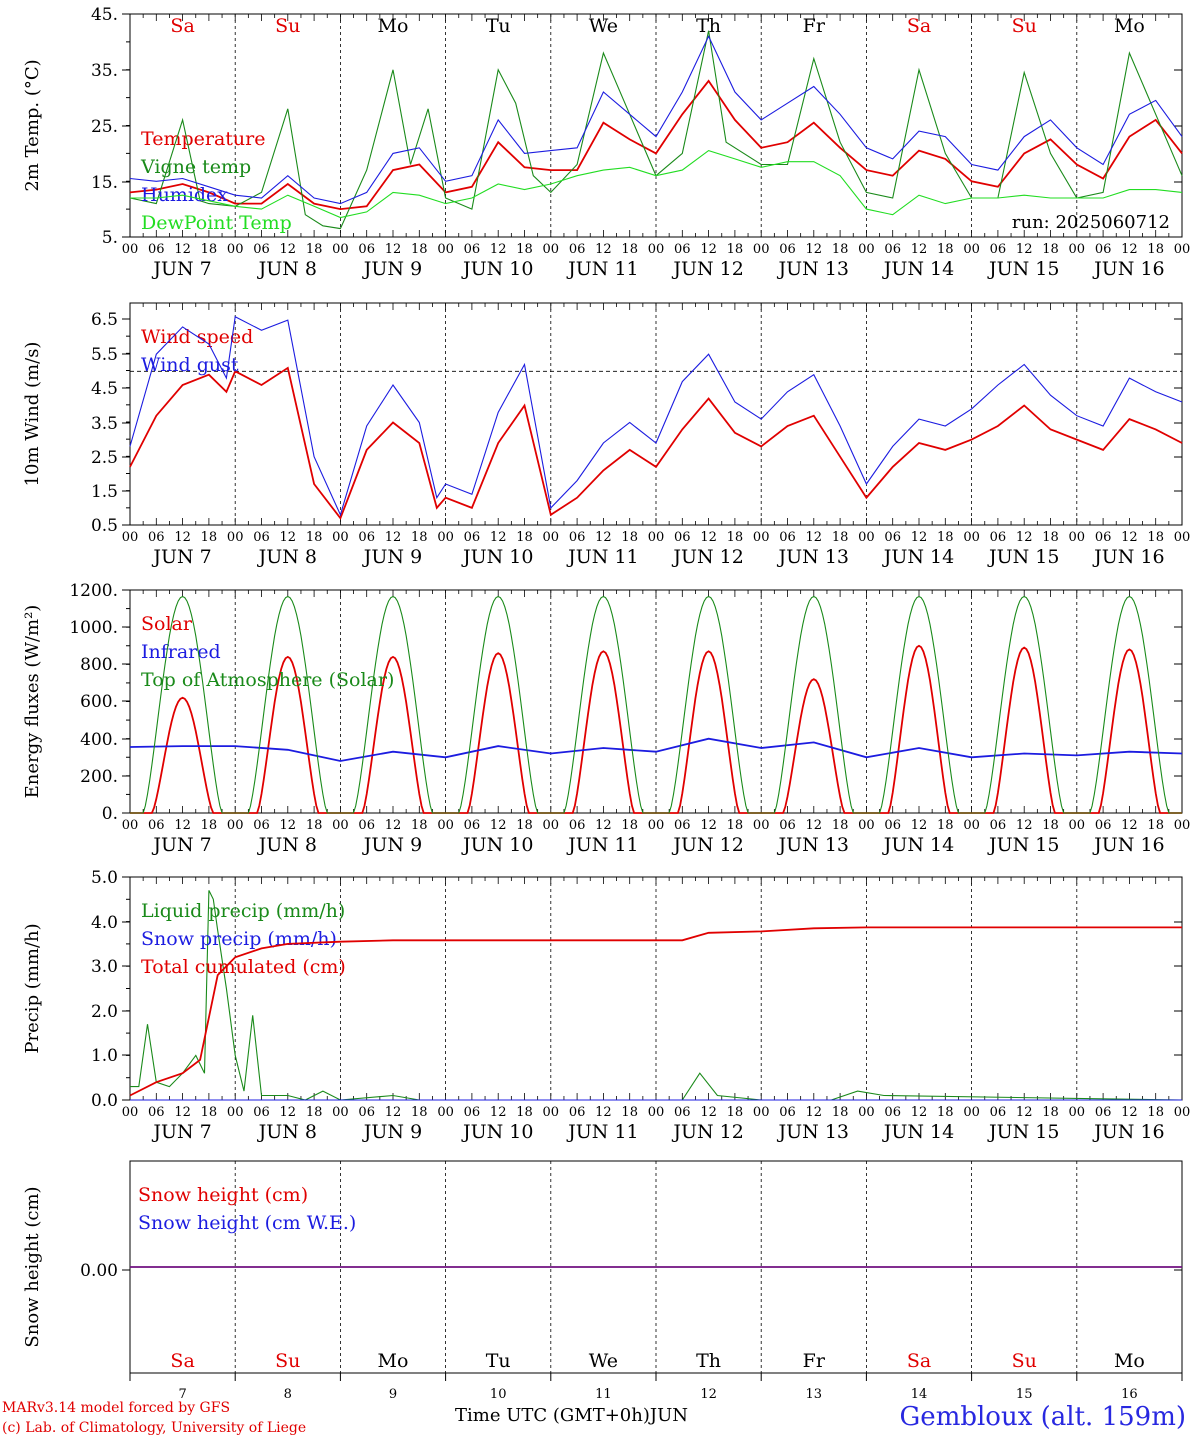  I want to click on y-axis-label: 10m Wind (m/s), so click(32, 414).